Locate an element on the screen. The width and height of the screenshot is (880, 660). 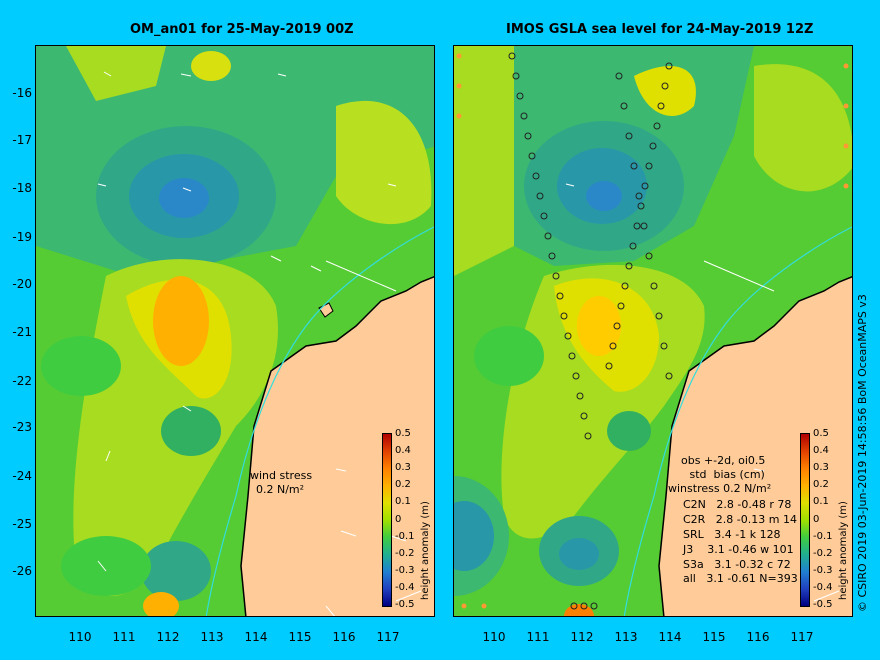
y-tick-label: -26 is located at coordinates (22, 571).